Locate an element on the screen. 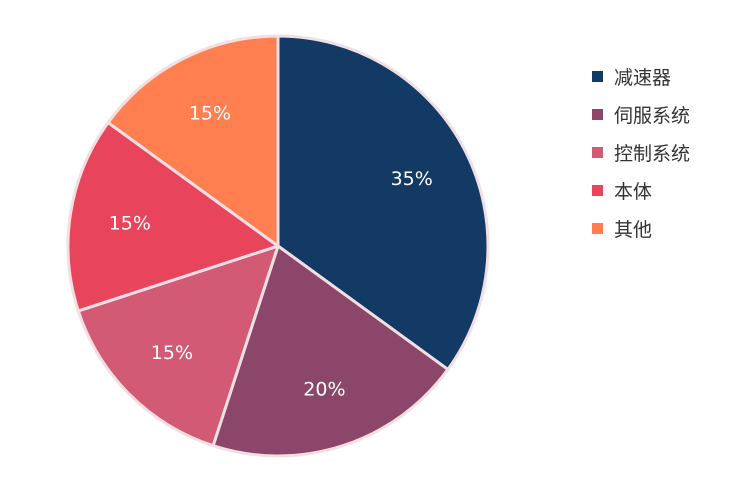 This screenshot has height=495, width=746. legend-label-4: 本体 is located at coordinates (633, 192).